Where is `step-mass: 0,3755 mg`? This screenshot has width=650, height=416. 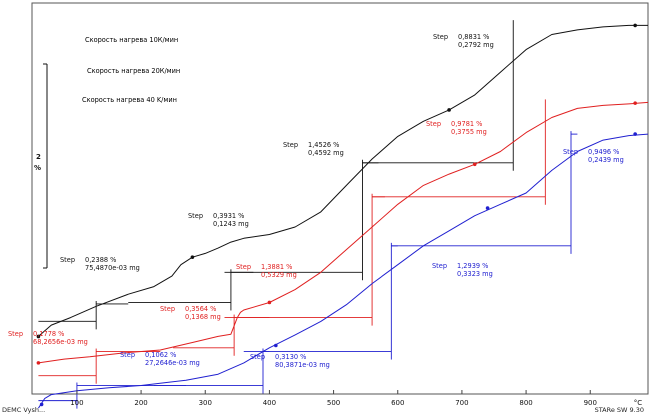
step-mass: 0,3755 mg is located at coordinates (469, 132).